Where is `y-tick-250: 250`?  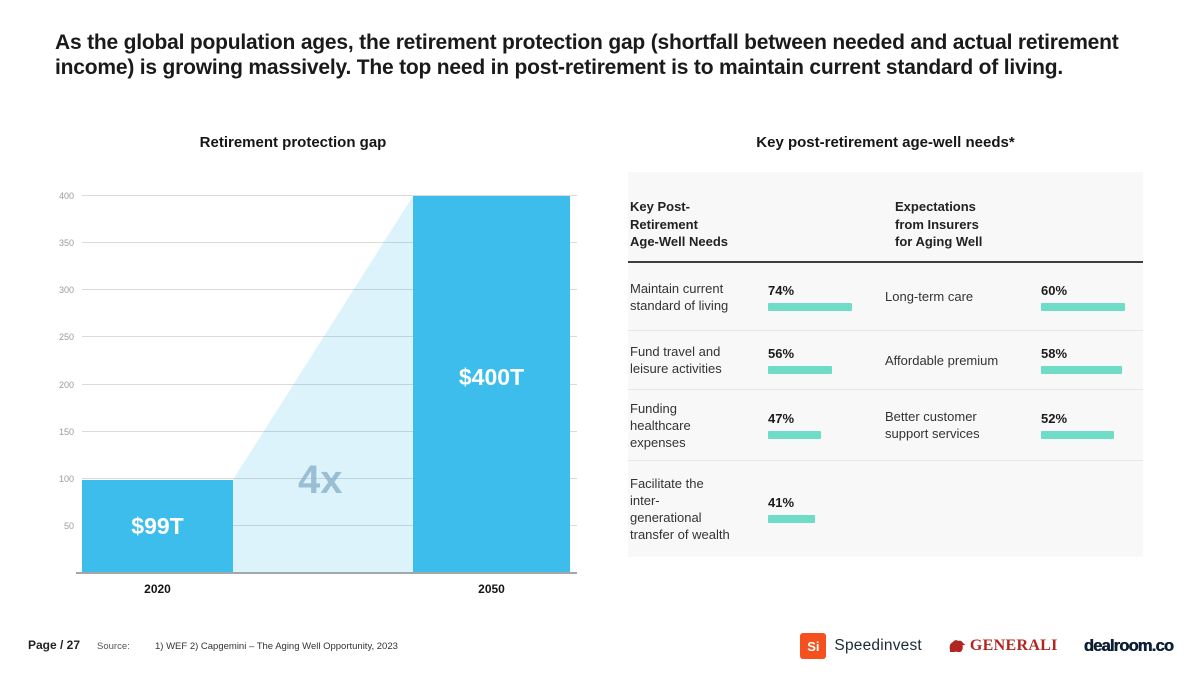 y-tick-250: 250 is located at coordinates (66, 337).